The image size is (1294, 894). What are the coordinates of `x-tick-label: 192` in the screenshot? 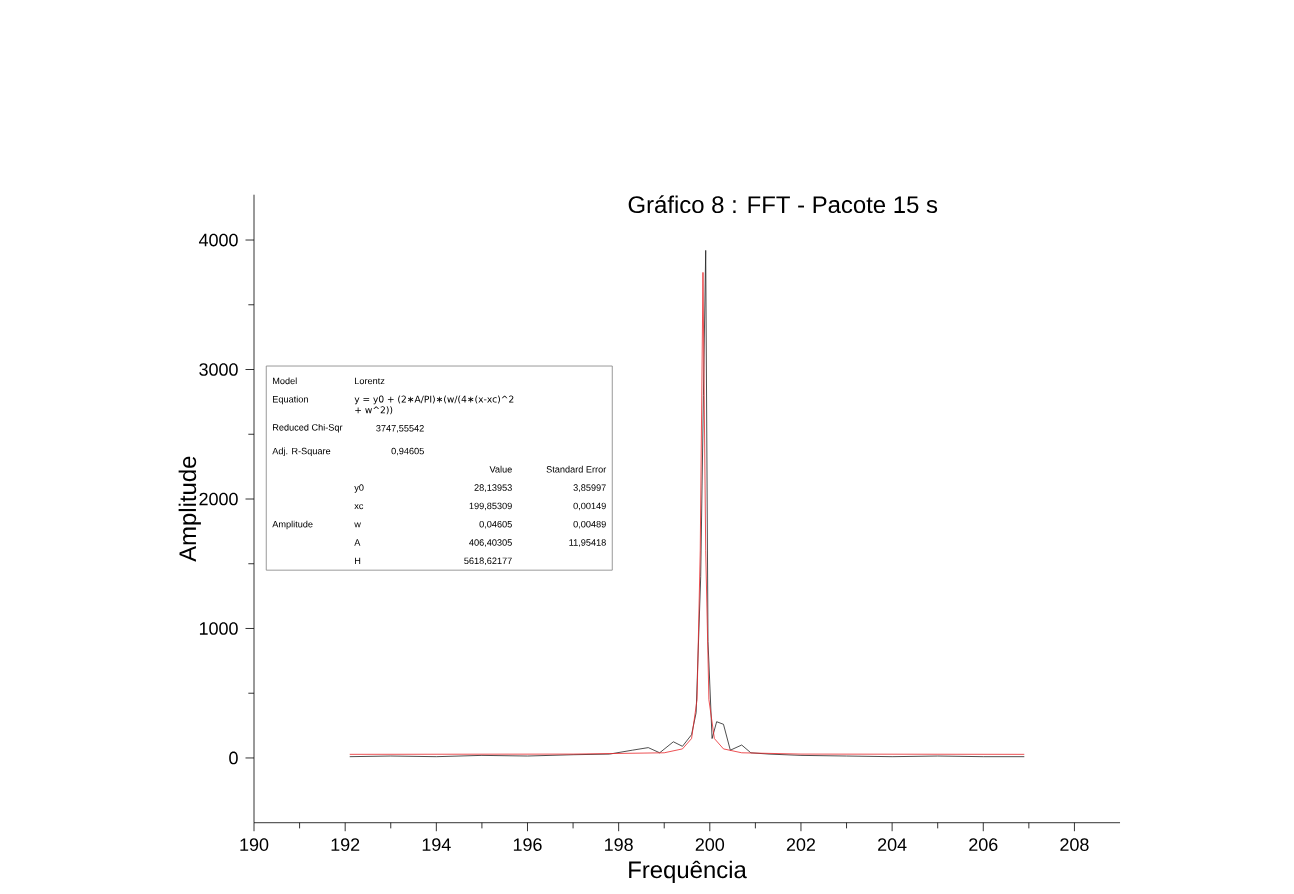 It's located at (345, 844).